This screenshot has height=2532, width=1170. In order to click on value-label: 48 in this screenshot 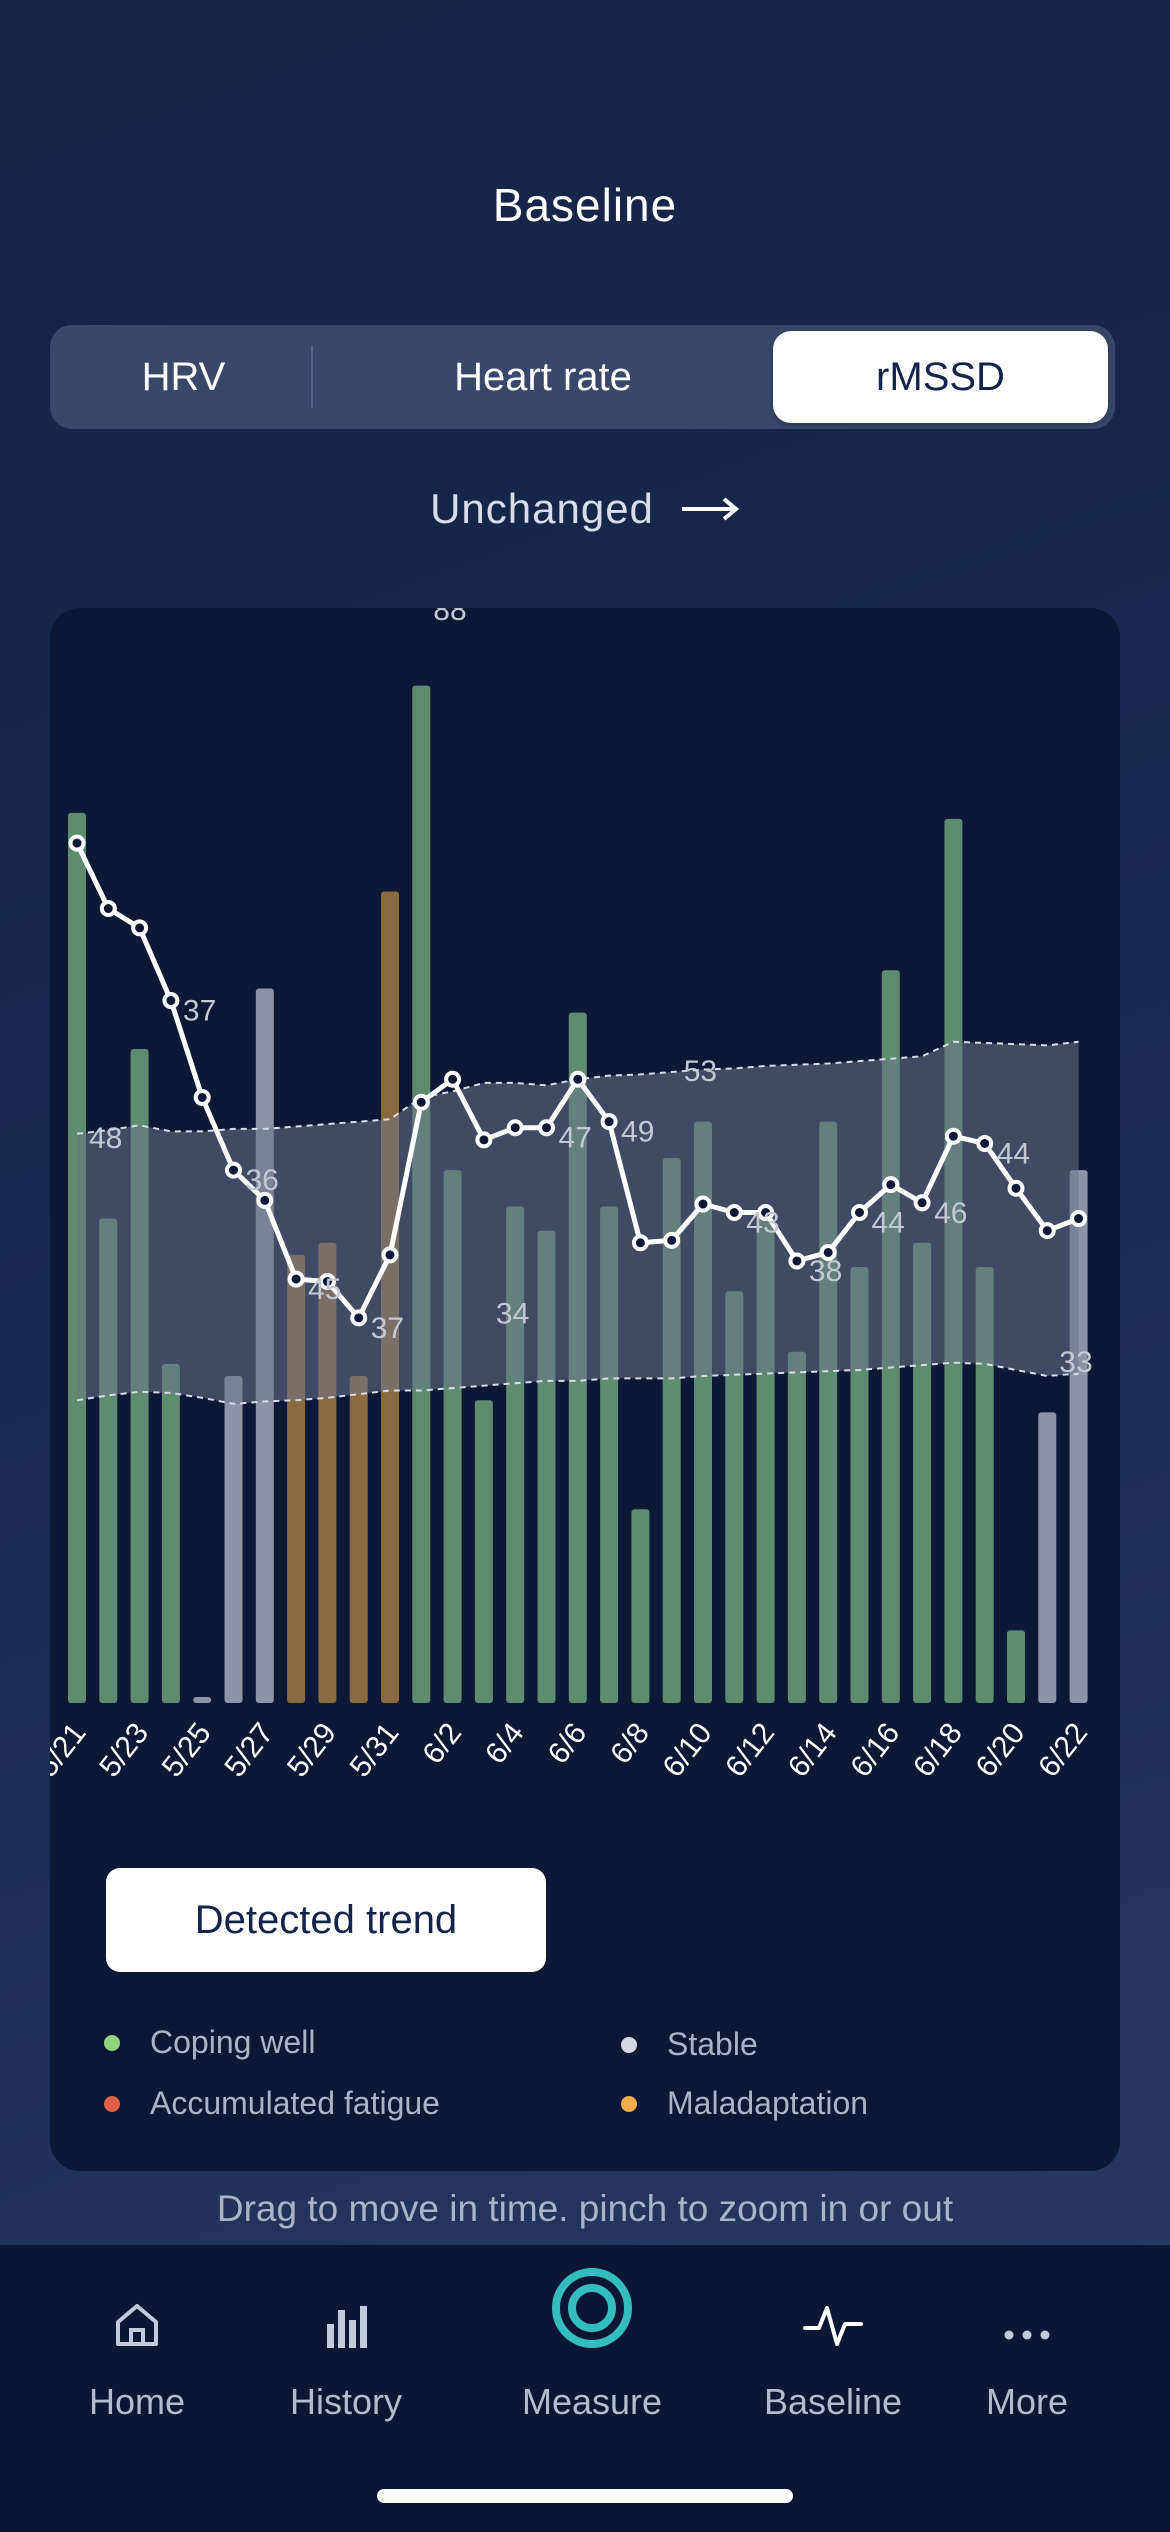, I will do `click(105, 1138)`.